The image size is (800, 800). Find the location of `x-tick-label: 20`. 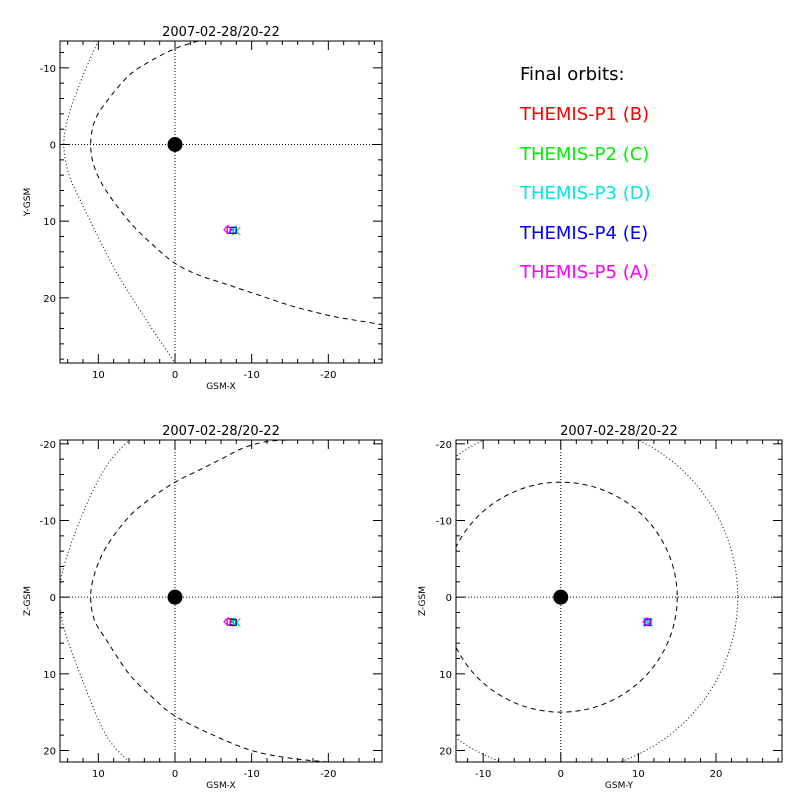

x-tick-label: 20 is located at coordinates (716, 774).